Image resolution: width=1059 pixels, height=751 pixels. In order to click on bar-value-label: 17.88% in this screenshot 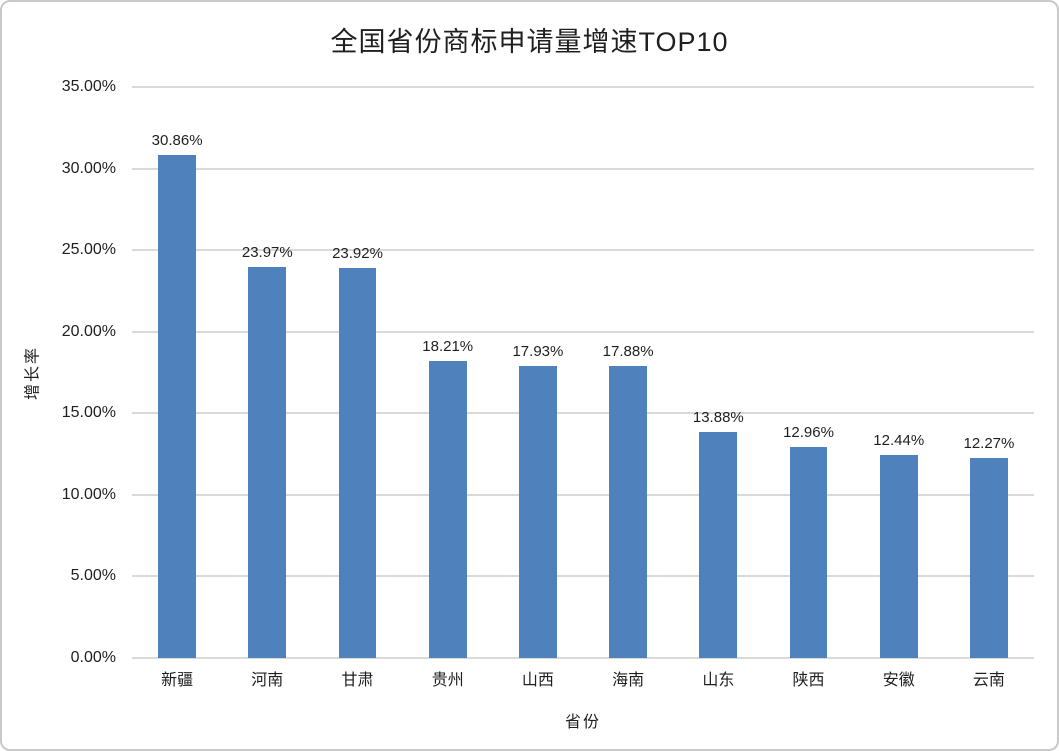, I will do `click(628, 352)`.